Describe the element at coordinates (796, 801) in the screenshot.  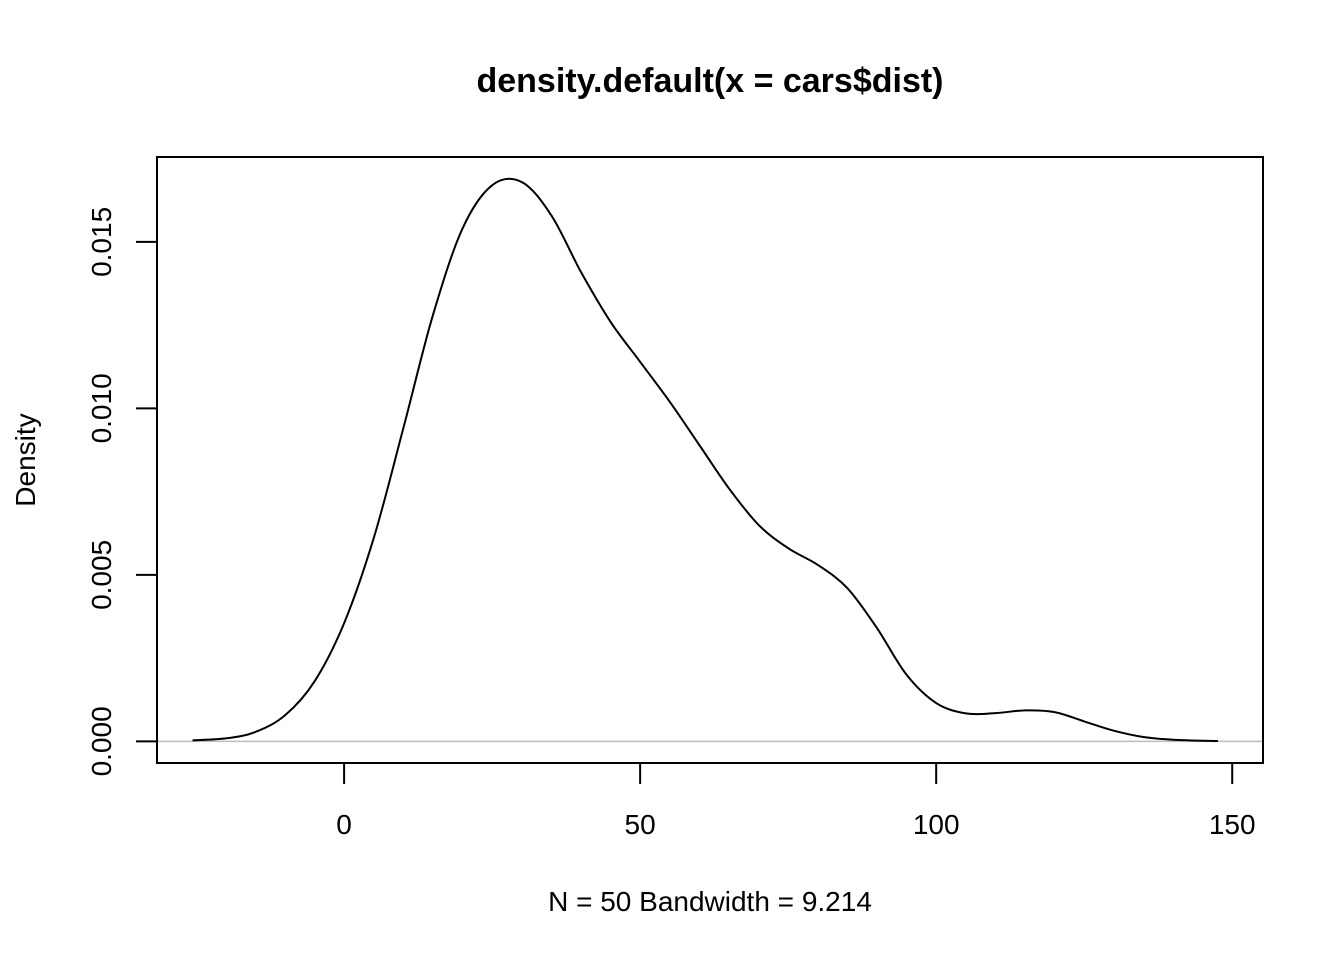
I see `x-axis: 0 50 100 150` at that location.